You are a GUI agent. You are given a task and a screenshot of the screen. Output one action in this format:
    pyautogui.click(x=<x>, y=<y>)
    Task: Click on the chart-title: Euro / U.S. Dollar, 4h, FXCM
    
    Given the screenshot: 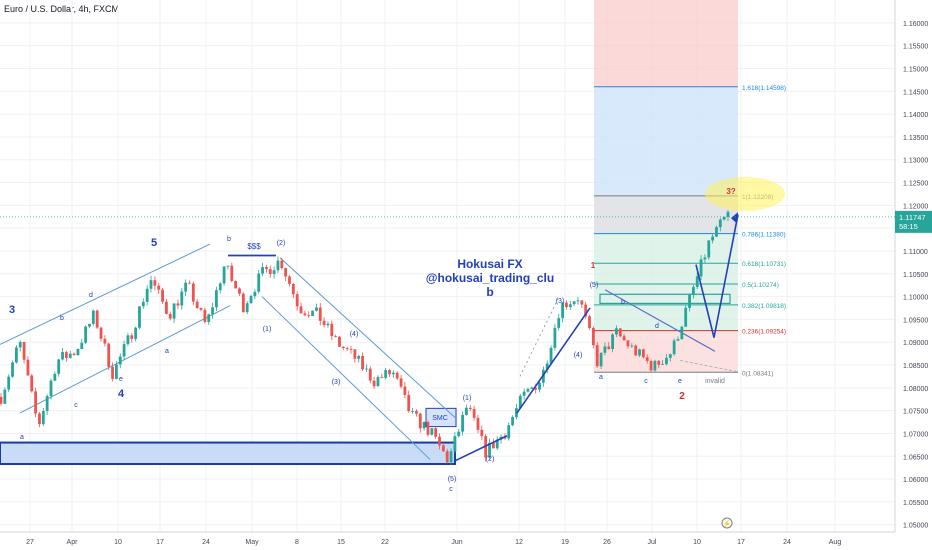 What is the action you would take?
    pyautogui.click(x=62, y=9)
    